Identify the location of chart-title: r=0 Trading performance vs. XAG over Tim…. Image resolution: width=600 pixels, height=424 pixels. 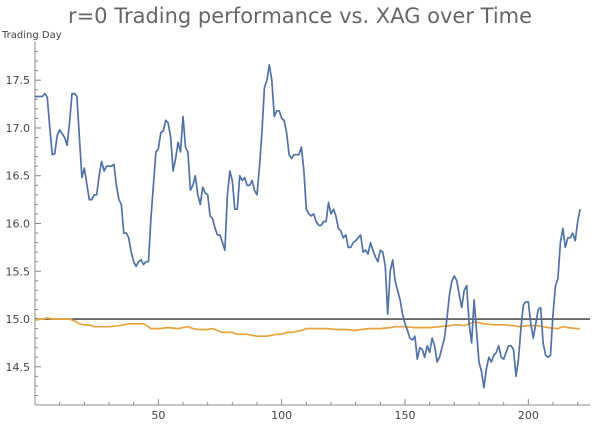
(300, 16).